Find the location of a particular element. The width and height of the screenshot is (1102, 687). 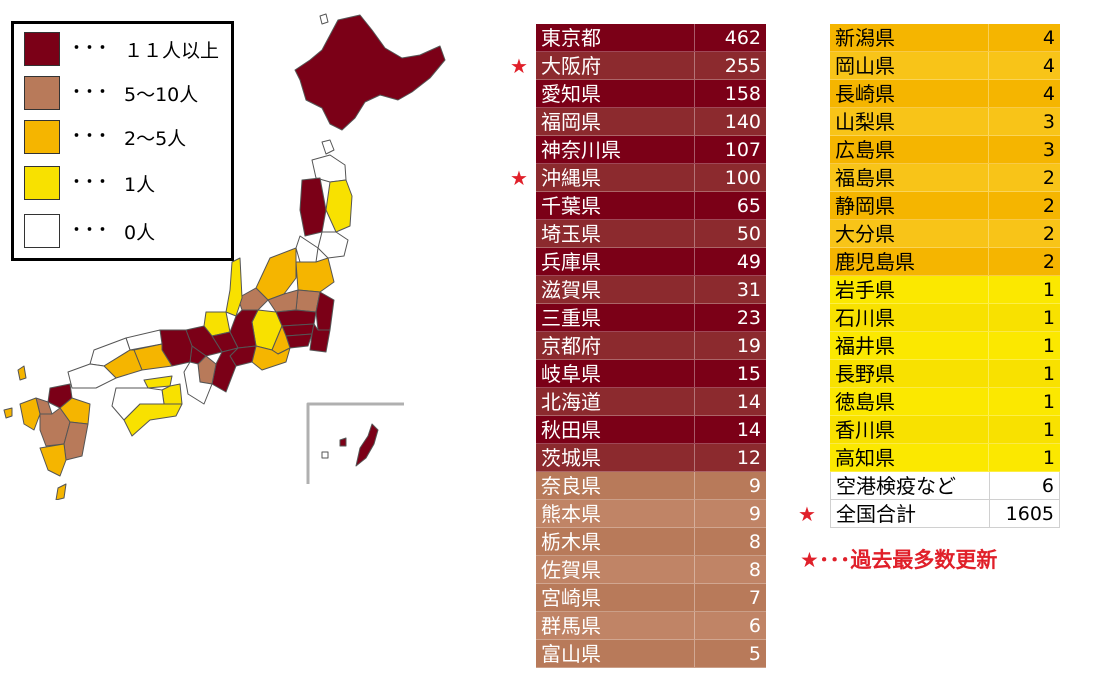

table-row: 奈良県 9 is located at coordinates (651, 486).